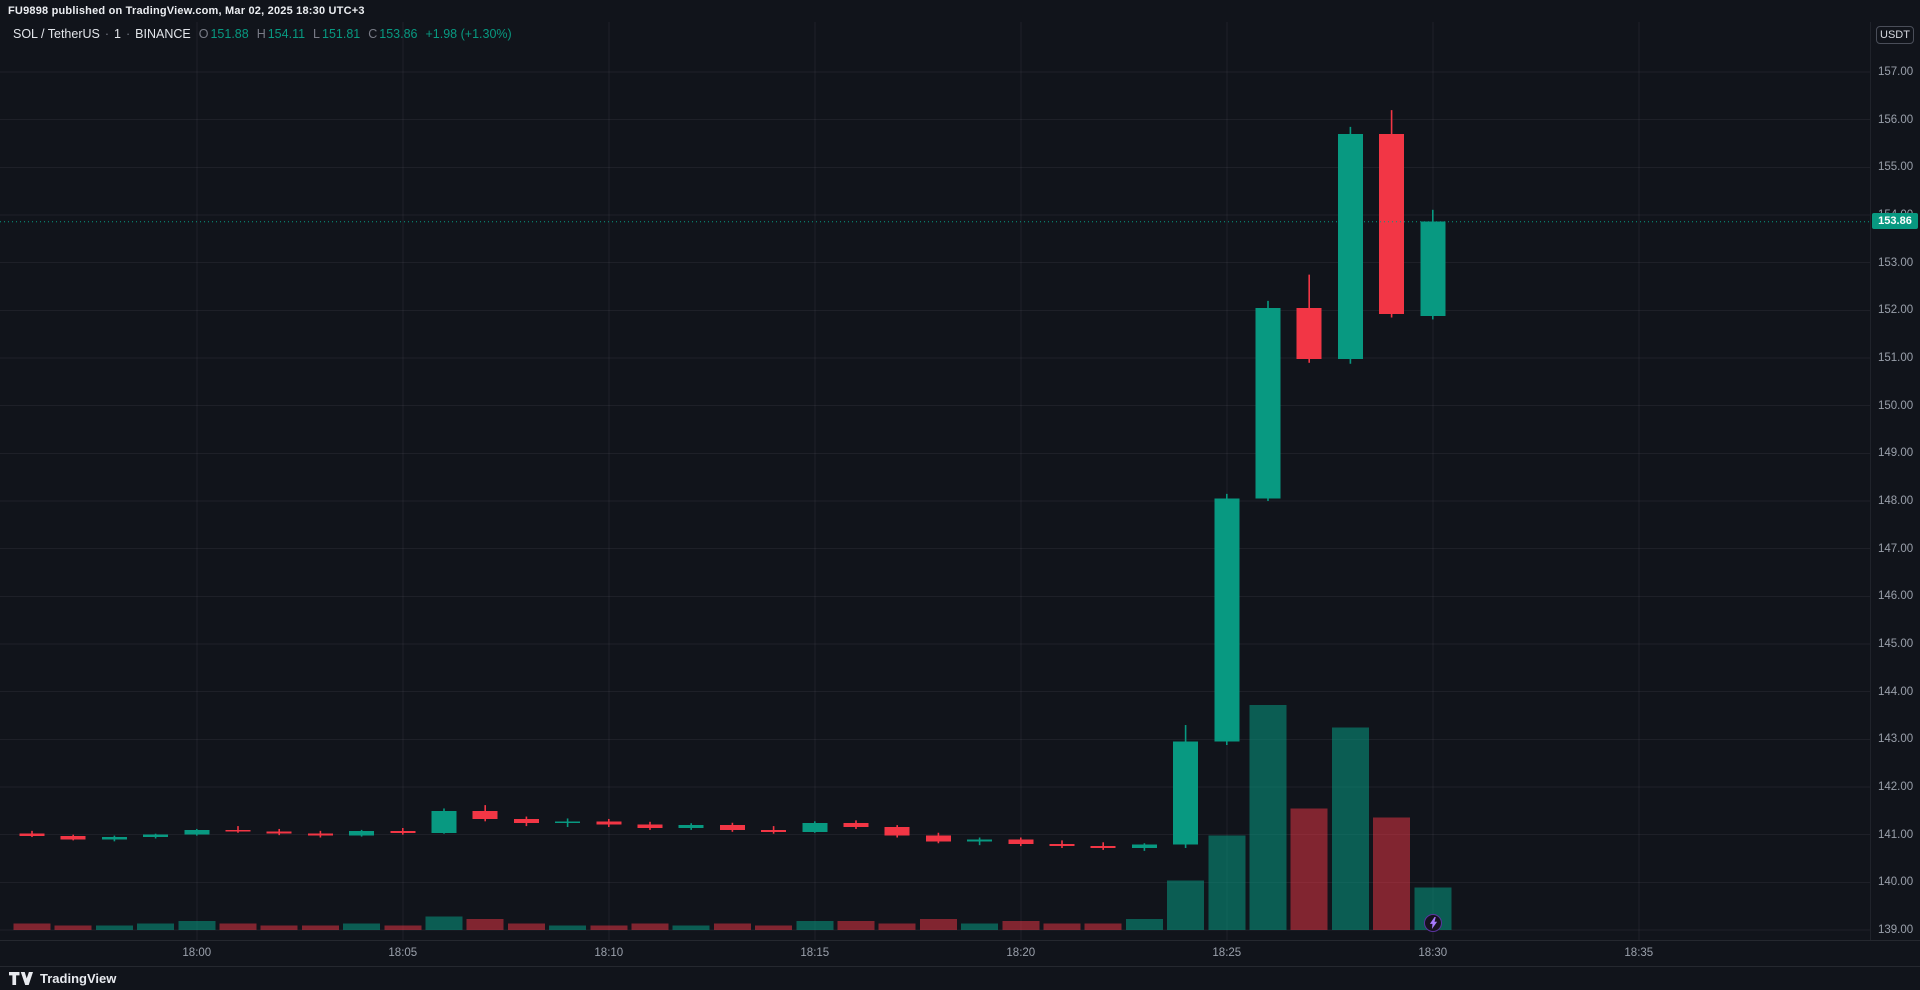  What do you see at coordinates (468, 34) in the screenshot?
I see `change-value: +1.98 (+1.30%)` at bounding box center [468, 34].